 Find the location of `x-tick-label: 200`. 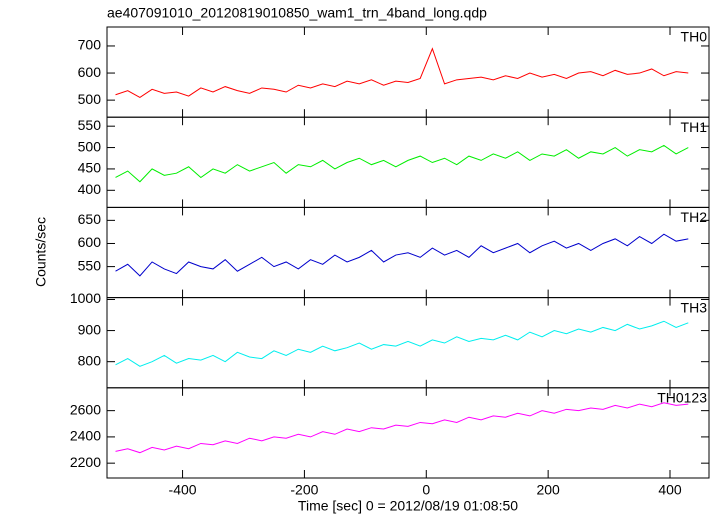

x-tick-label: 200 is located at coordinates (548, 490).